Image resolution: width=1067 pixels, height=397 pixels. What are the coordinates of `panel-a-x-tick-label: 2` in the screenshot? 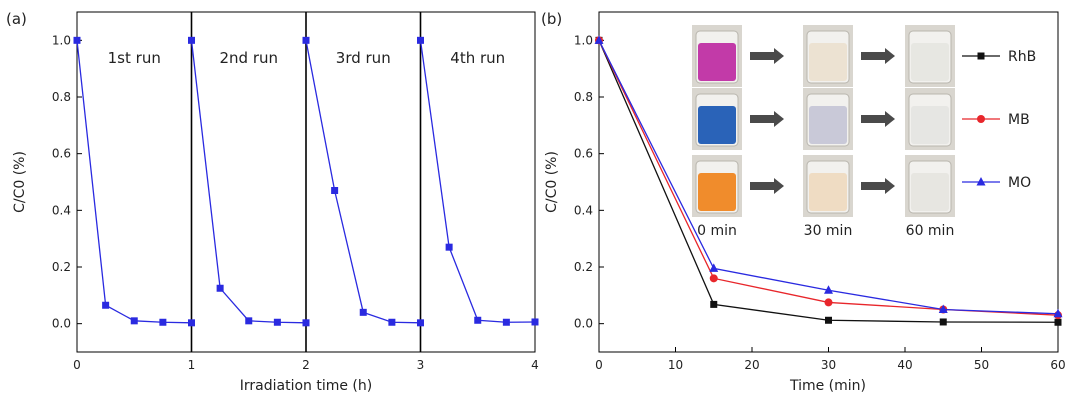 It's located at (306, 365).